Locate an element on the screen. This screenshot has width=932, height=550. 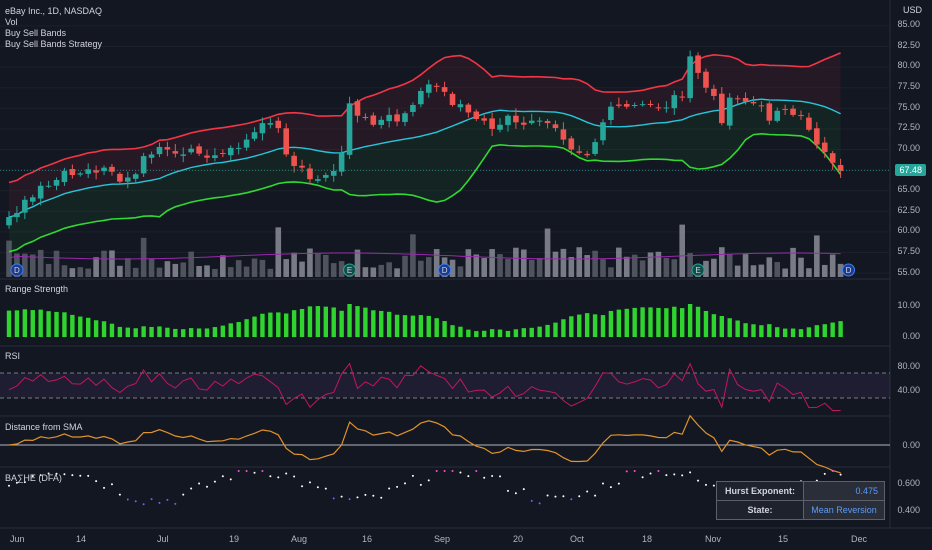
legend-vol: Vol is located at coordinates (11, 22).